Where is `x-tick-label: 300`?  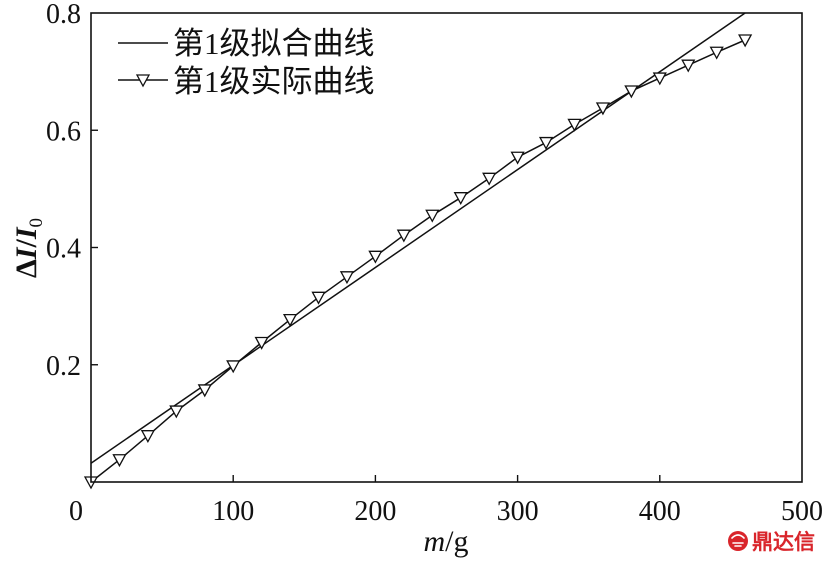
x-tick-label: 300 is located at coordinates (518, 511).